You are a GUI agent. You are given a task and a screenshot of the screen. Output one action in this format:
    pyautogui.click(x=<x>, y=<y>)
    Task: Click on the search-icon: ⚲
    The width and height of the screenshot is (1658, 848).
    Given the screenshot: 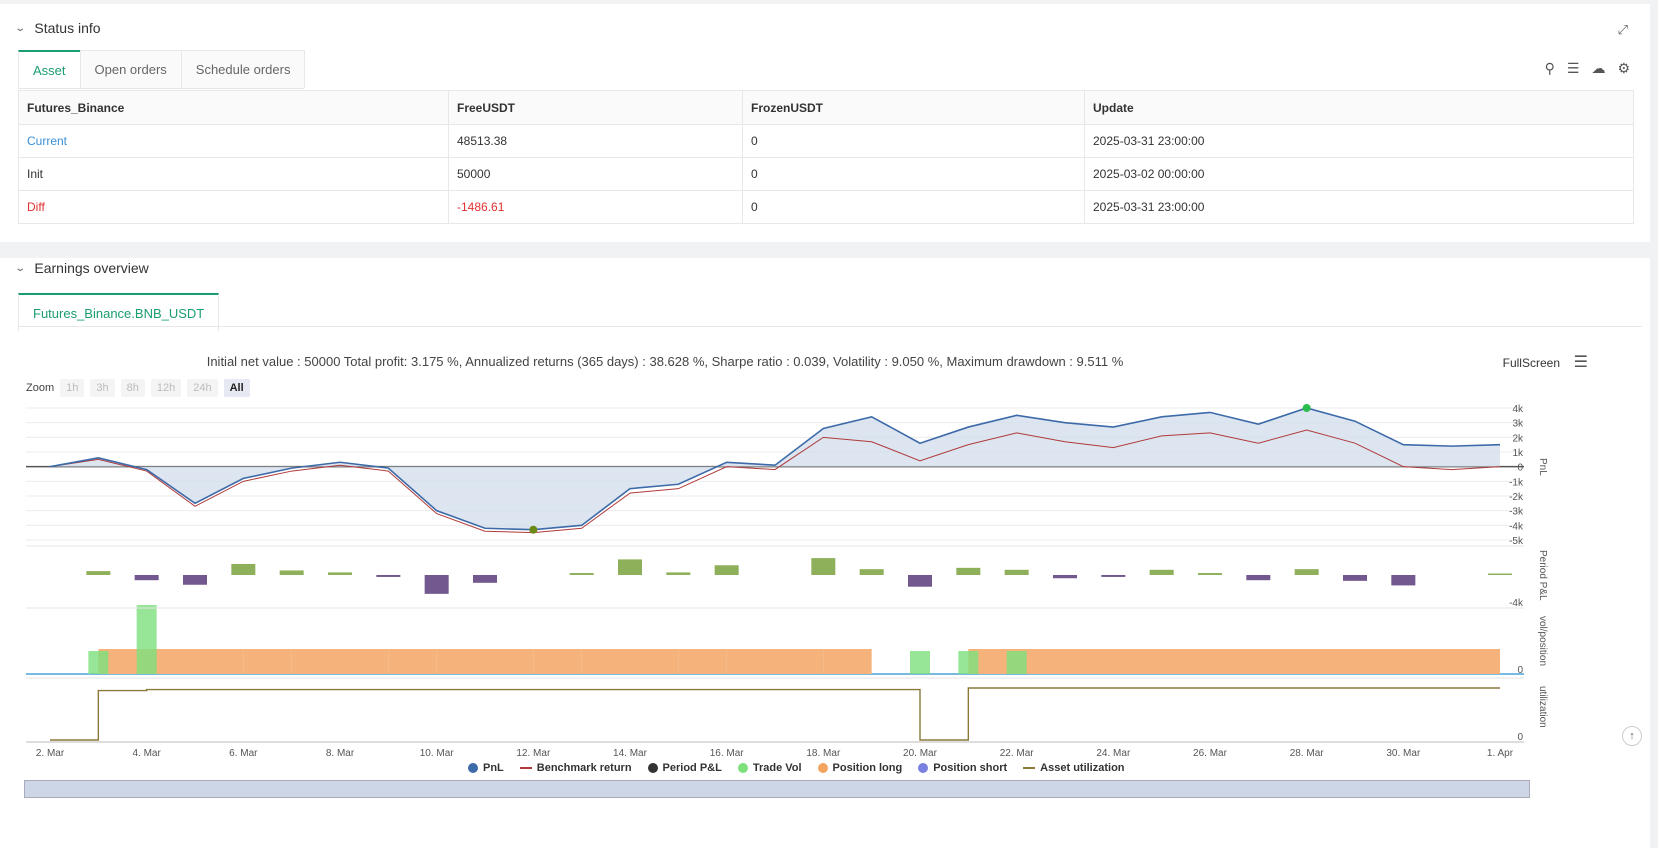 What is the action you would take?
    pyautogui.click(x=1549, y=68)
    